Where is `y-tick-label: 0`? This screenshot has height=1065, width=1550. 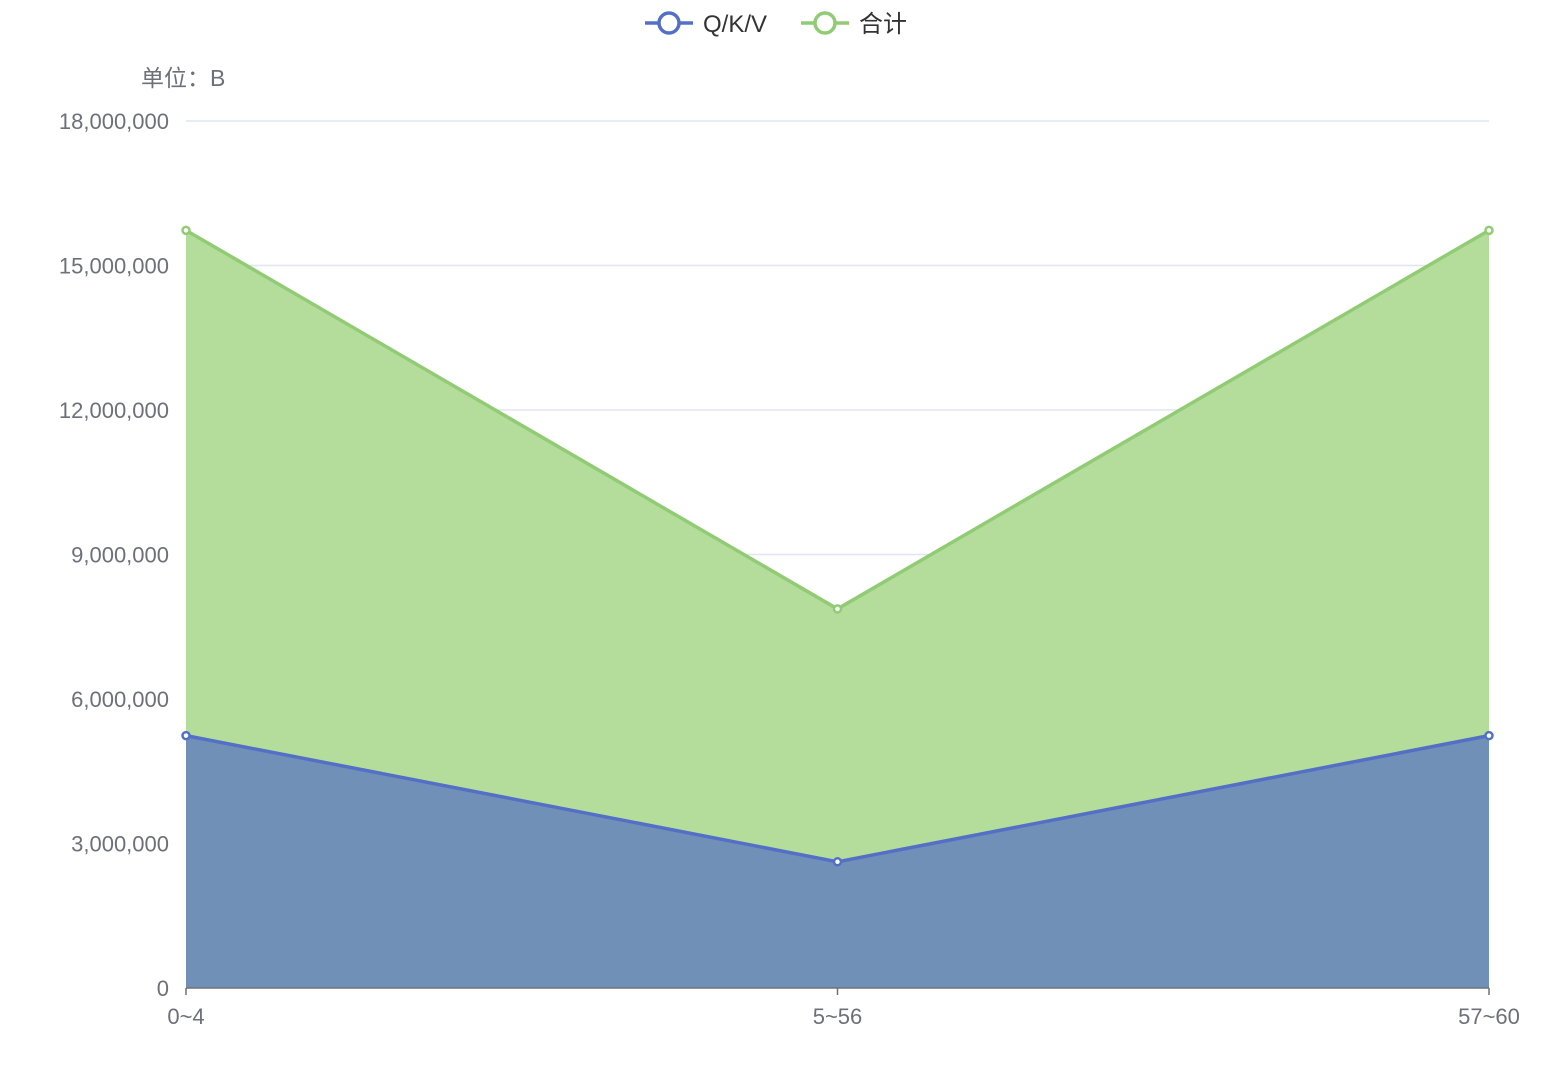 y-tick-label: 0 is located at coordinates (163, 988).